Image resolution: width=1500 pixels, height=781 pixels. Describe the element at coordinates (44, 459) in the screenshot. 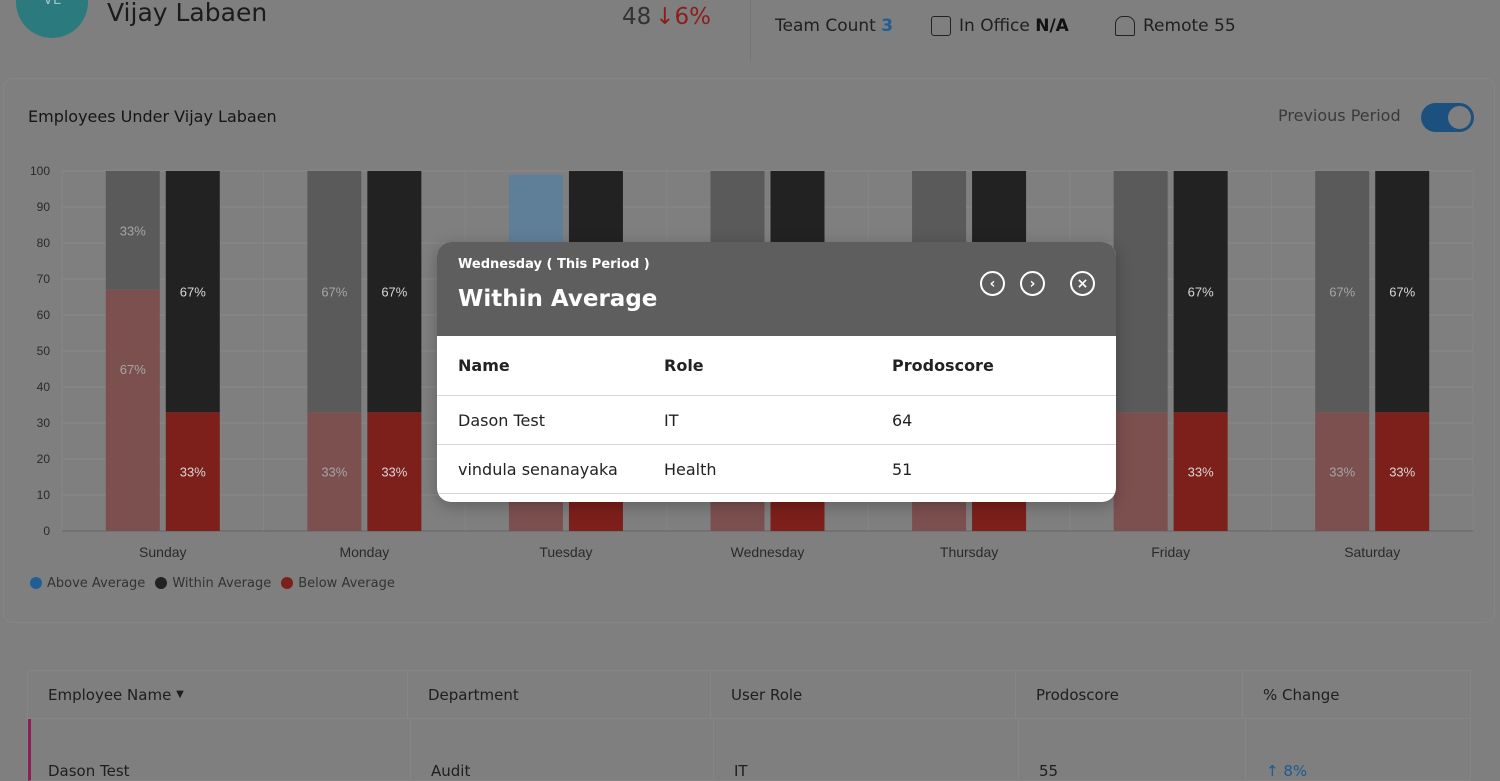

I see `y-tick-label: 20` at that location.